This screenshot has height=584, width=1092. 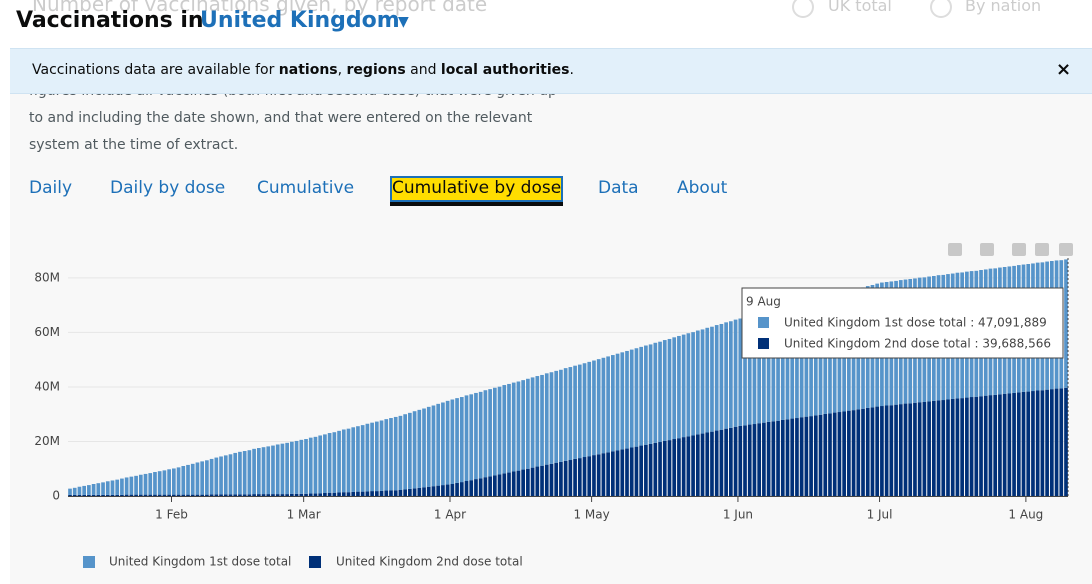 What do you see at coordinates (110, 20) in the screenshot?
I see `page-title: Vaccinations in` at bounding box center [110, 20].